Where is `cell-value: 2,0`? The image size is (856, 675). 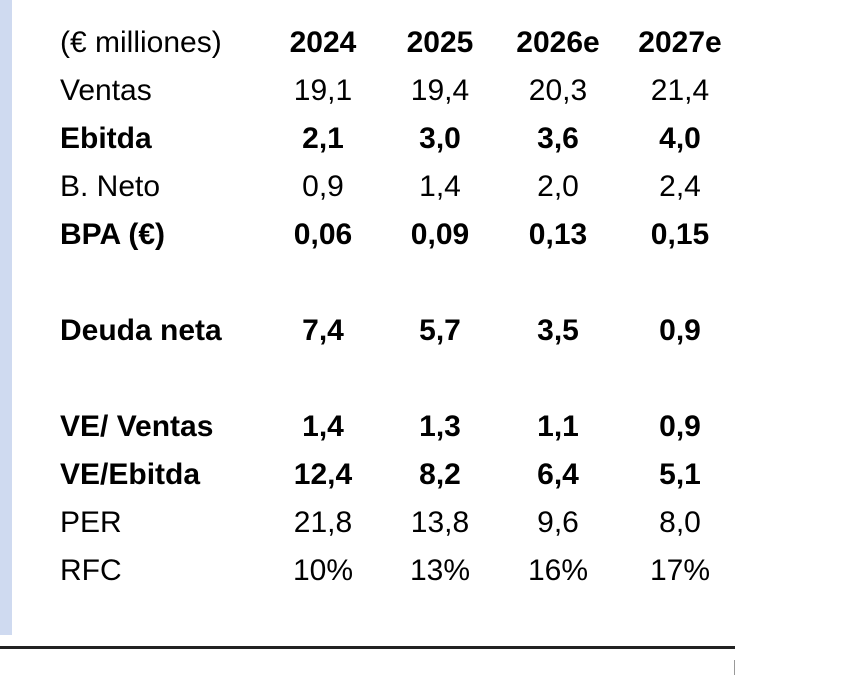 cell-value: 2,0 is located at coordinates (558, 186).